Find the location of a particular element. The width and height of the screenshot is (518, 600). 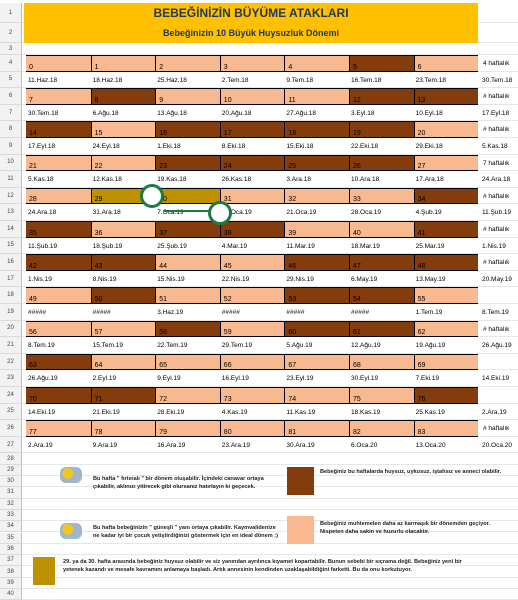

week-cell: 26 is located at coordinates (381, 163).